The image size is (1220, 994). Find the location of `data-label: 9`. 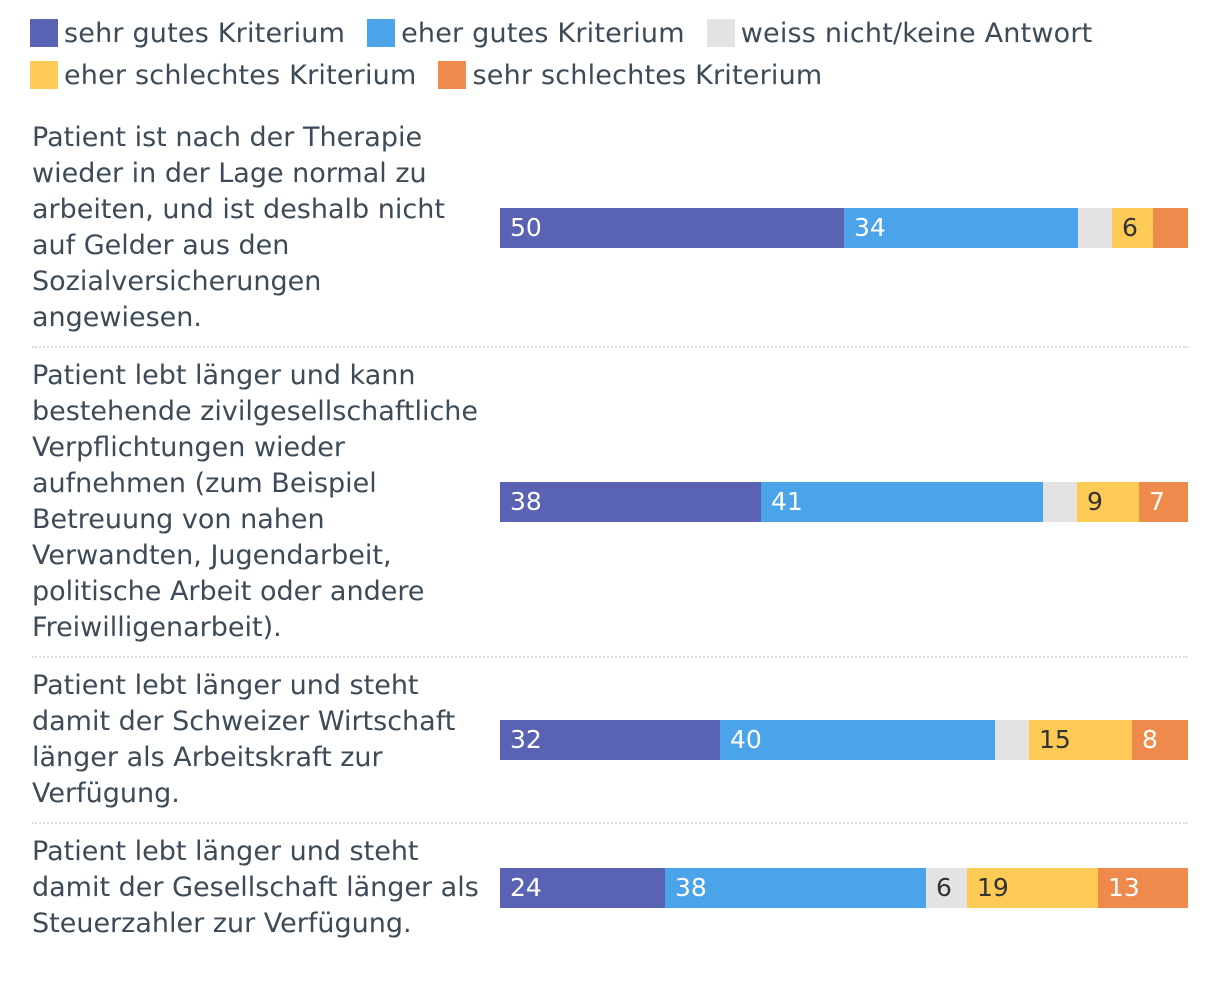

data-label: 9 is located at coordinates (1095, 501).